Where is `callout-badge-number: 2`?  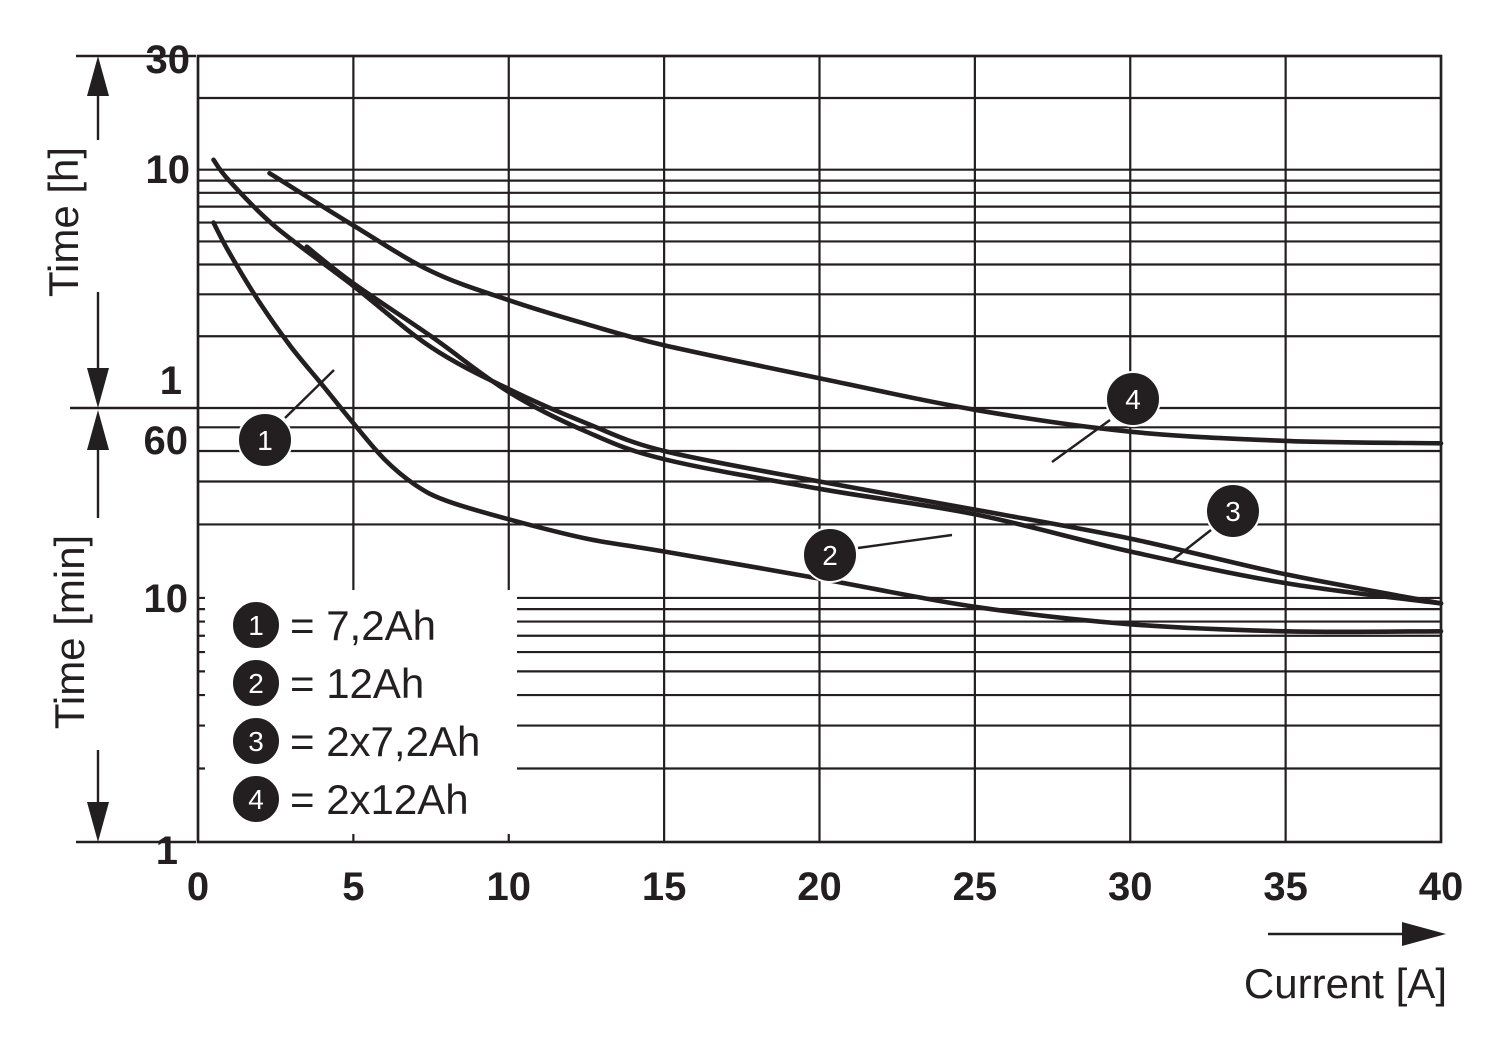 callout-badge-number: 2 is located at coordinates (830, 555).